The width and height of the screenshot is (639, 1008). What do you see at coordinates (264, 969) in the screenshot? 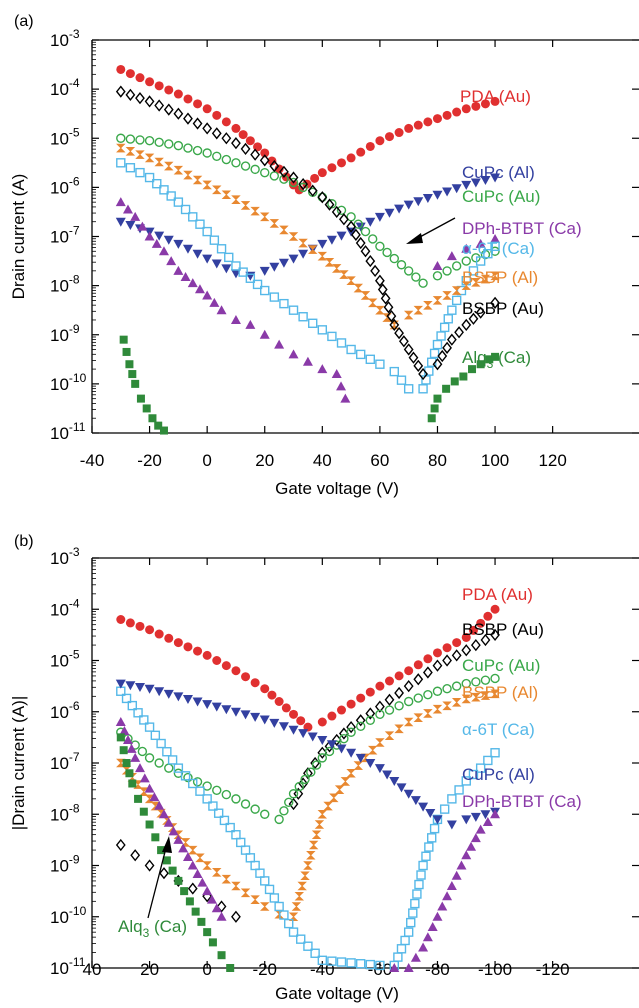
I see `x-tick-label: -20` at bounding box center [264, 969].